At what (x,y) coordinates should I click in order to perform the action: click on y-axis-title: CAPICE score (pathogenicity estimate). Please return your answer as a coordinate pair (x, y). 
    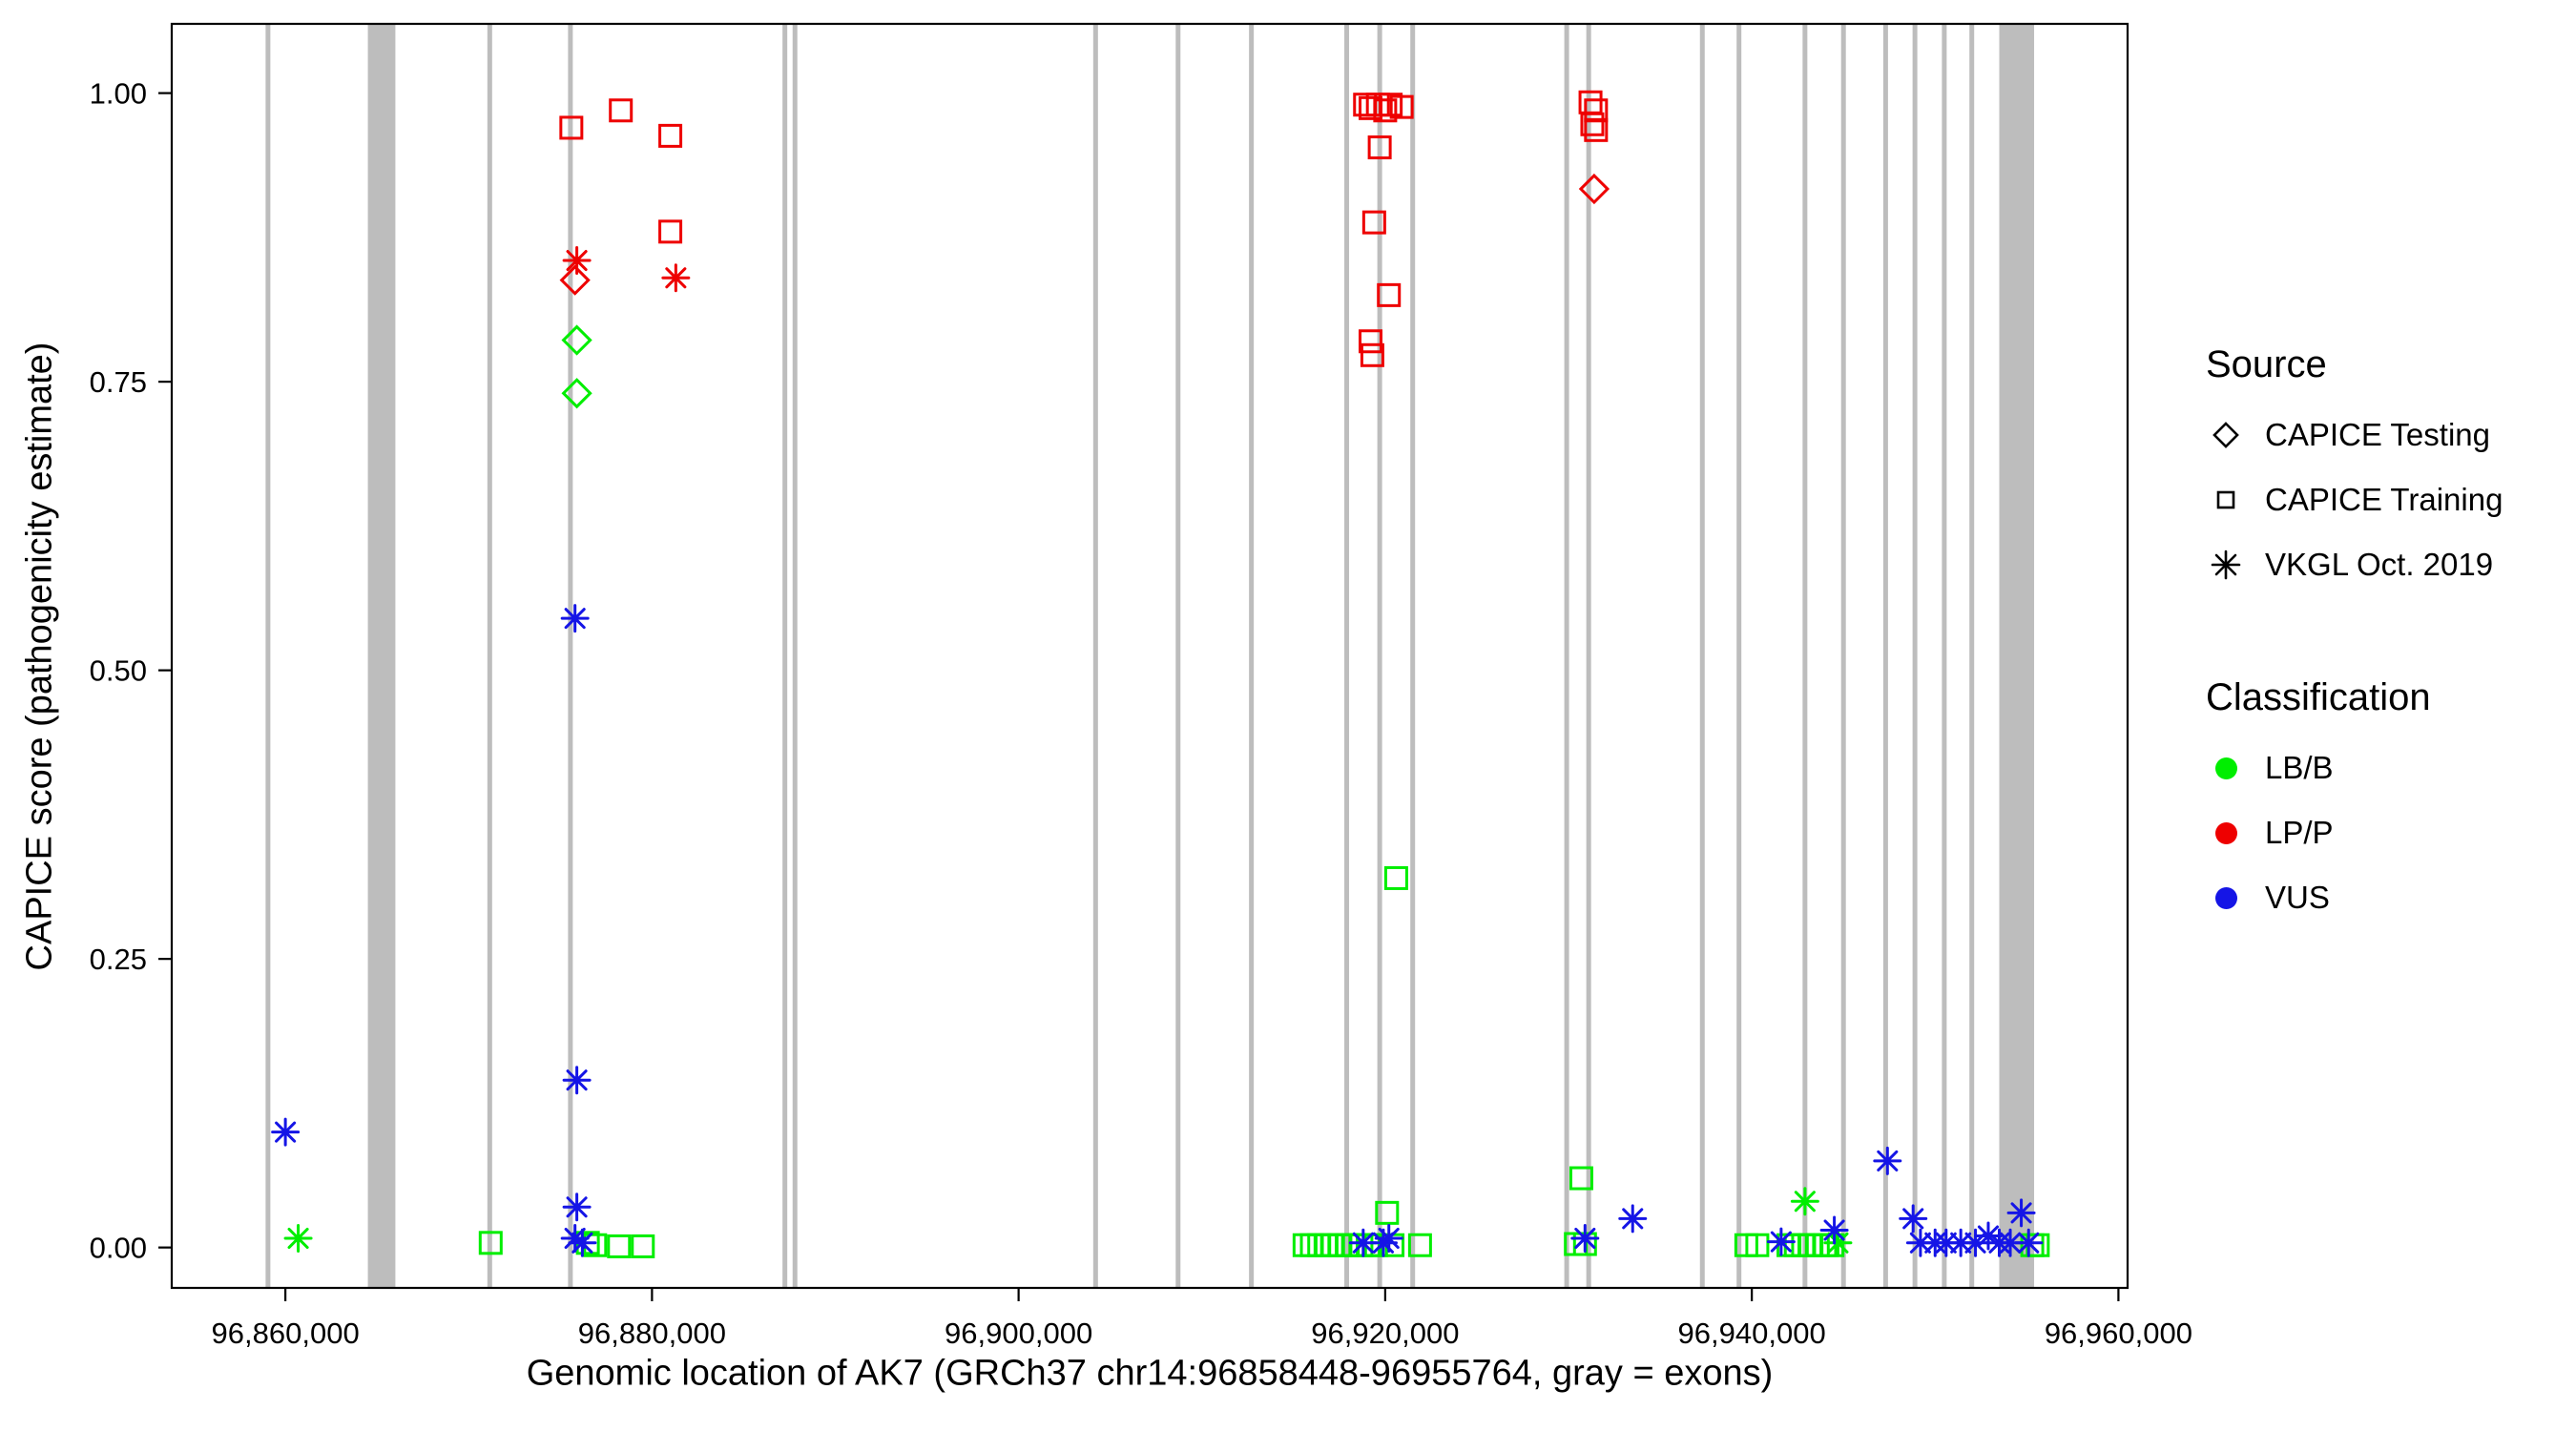
    Looking at the image, I should click on (39, 656).